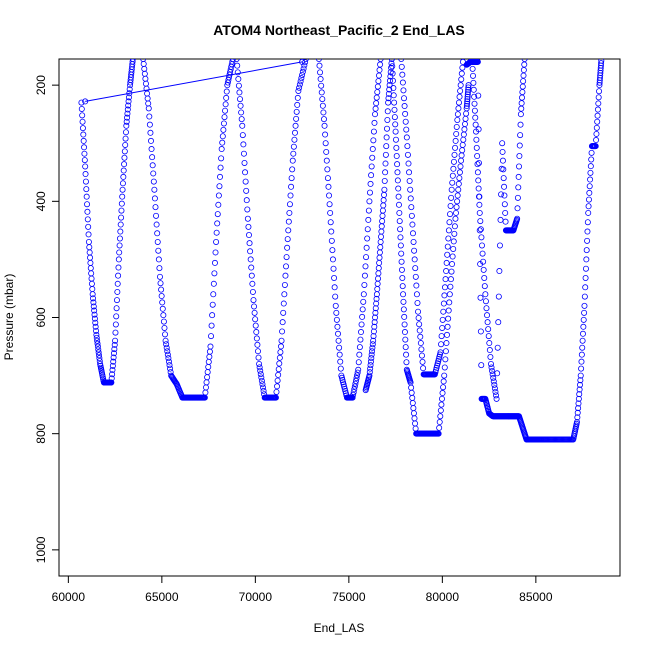 The height and width of the screenshot is (650, 650). What do you see at coordinates (339, 628) in the screenshot?
I see `x-axis-title: End_LAS` at bounding box center [339, 628].